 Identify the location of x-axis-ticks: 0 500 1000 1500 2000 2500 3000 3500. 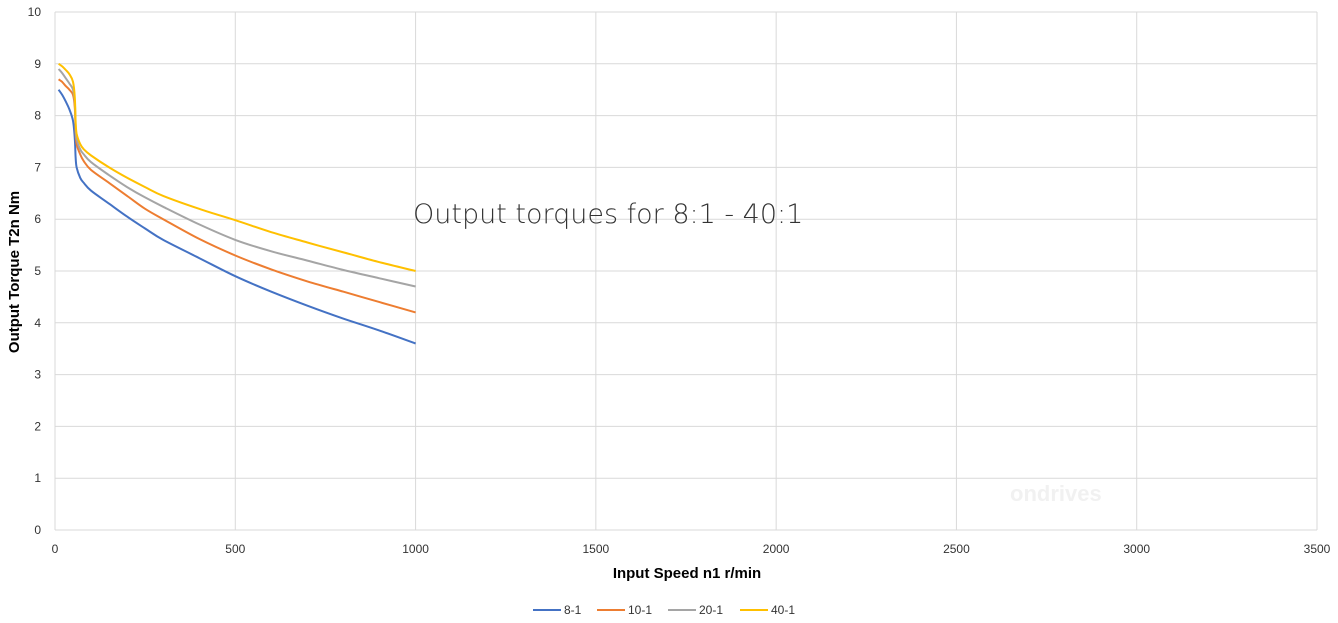
(691, 549).